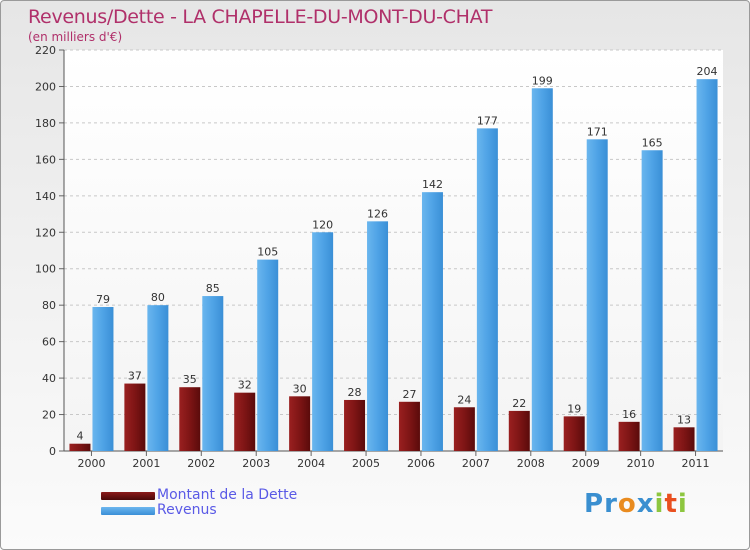 The width and height of the screenshot is (750, 550). Describe the element at coordinates (52, 451) in the screenshot. I see `y-tick-label: 0` at that location.